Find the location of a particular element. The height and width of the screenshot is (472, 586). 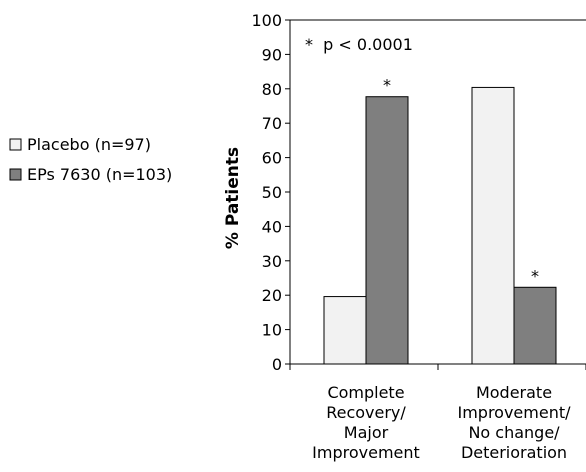

y-tick-label: 10 is located at coordinates (272, 330).